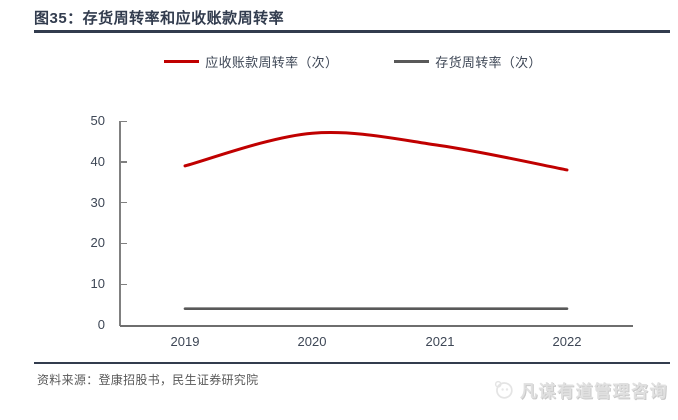 This screenshot has width=678, height=420. Describe the element at coordinates (97, 120) in the screenshot. I see `y-axis-label: 50` at that location.